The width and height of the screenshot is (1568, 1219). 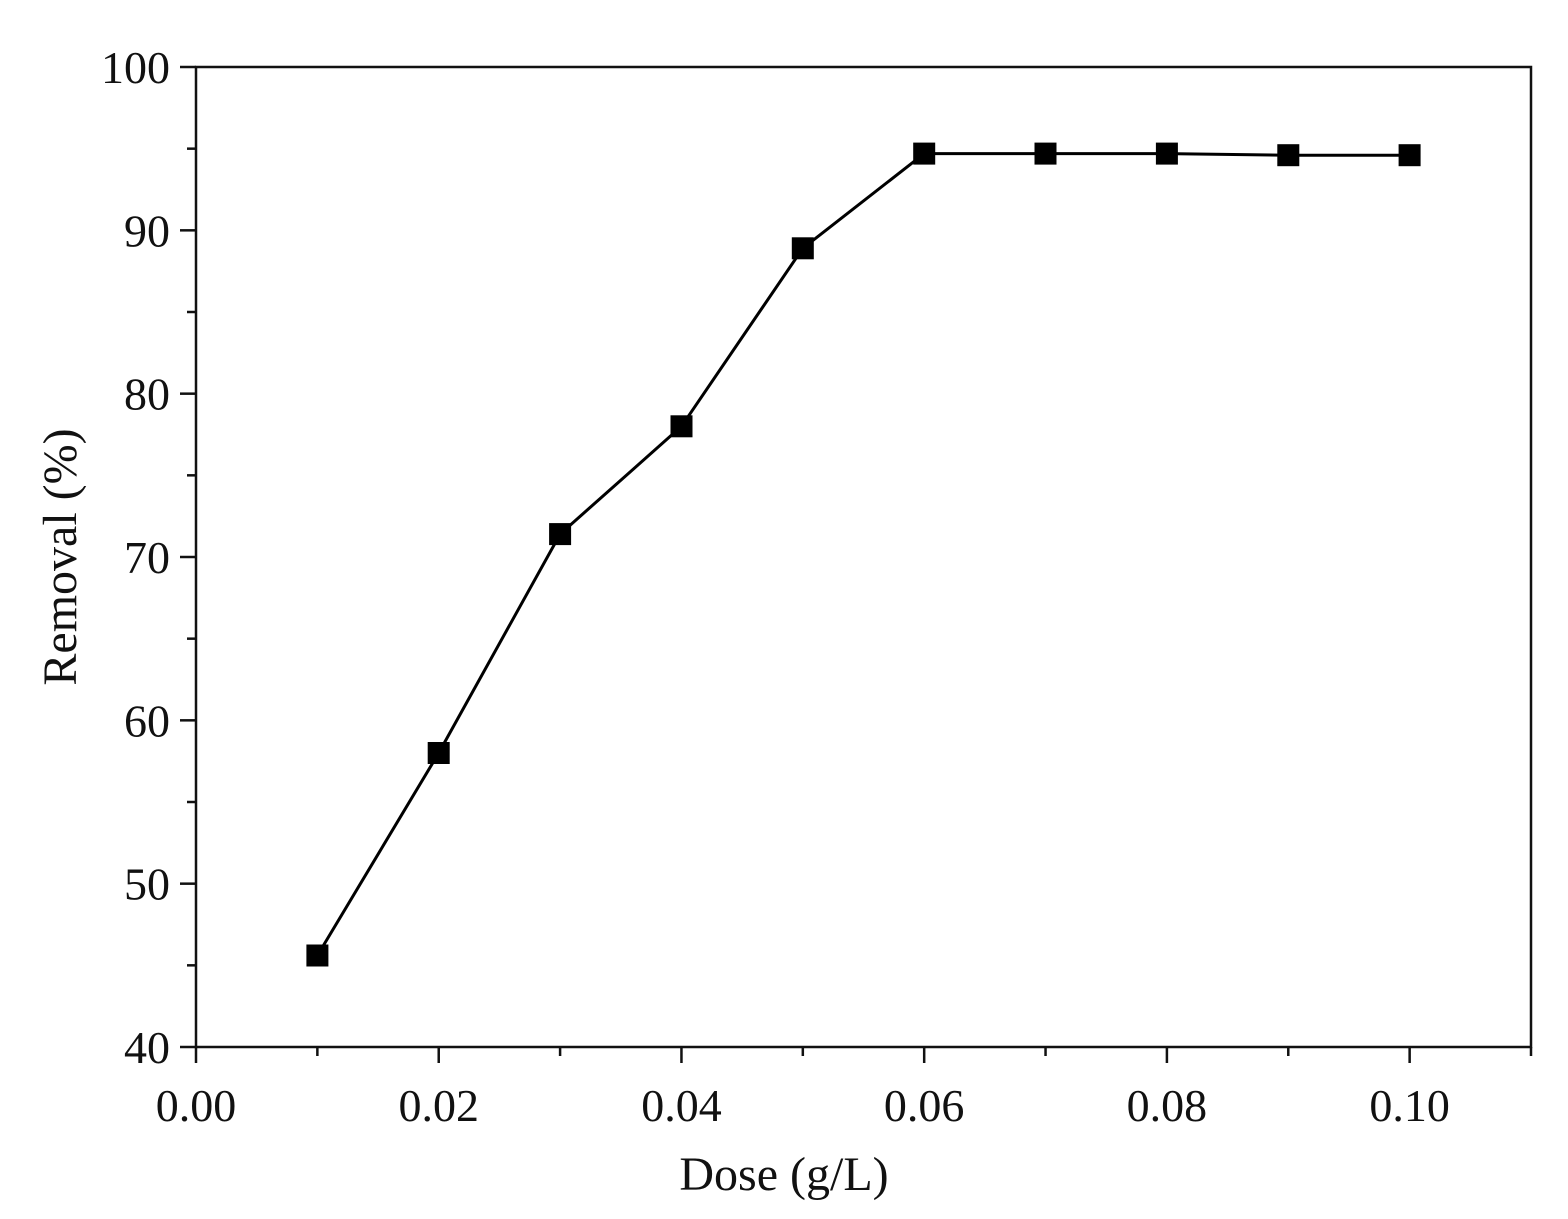 I want to click on x-tick-label-0.10: 0.10, so click(x=1409, y=1105).